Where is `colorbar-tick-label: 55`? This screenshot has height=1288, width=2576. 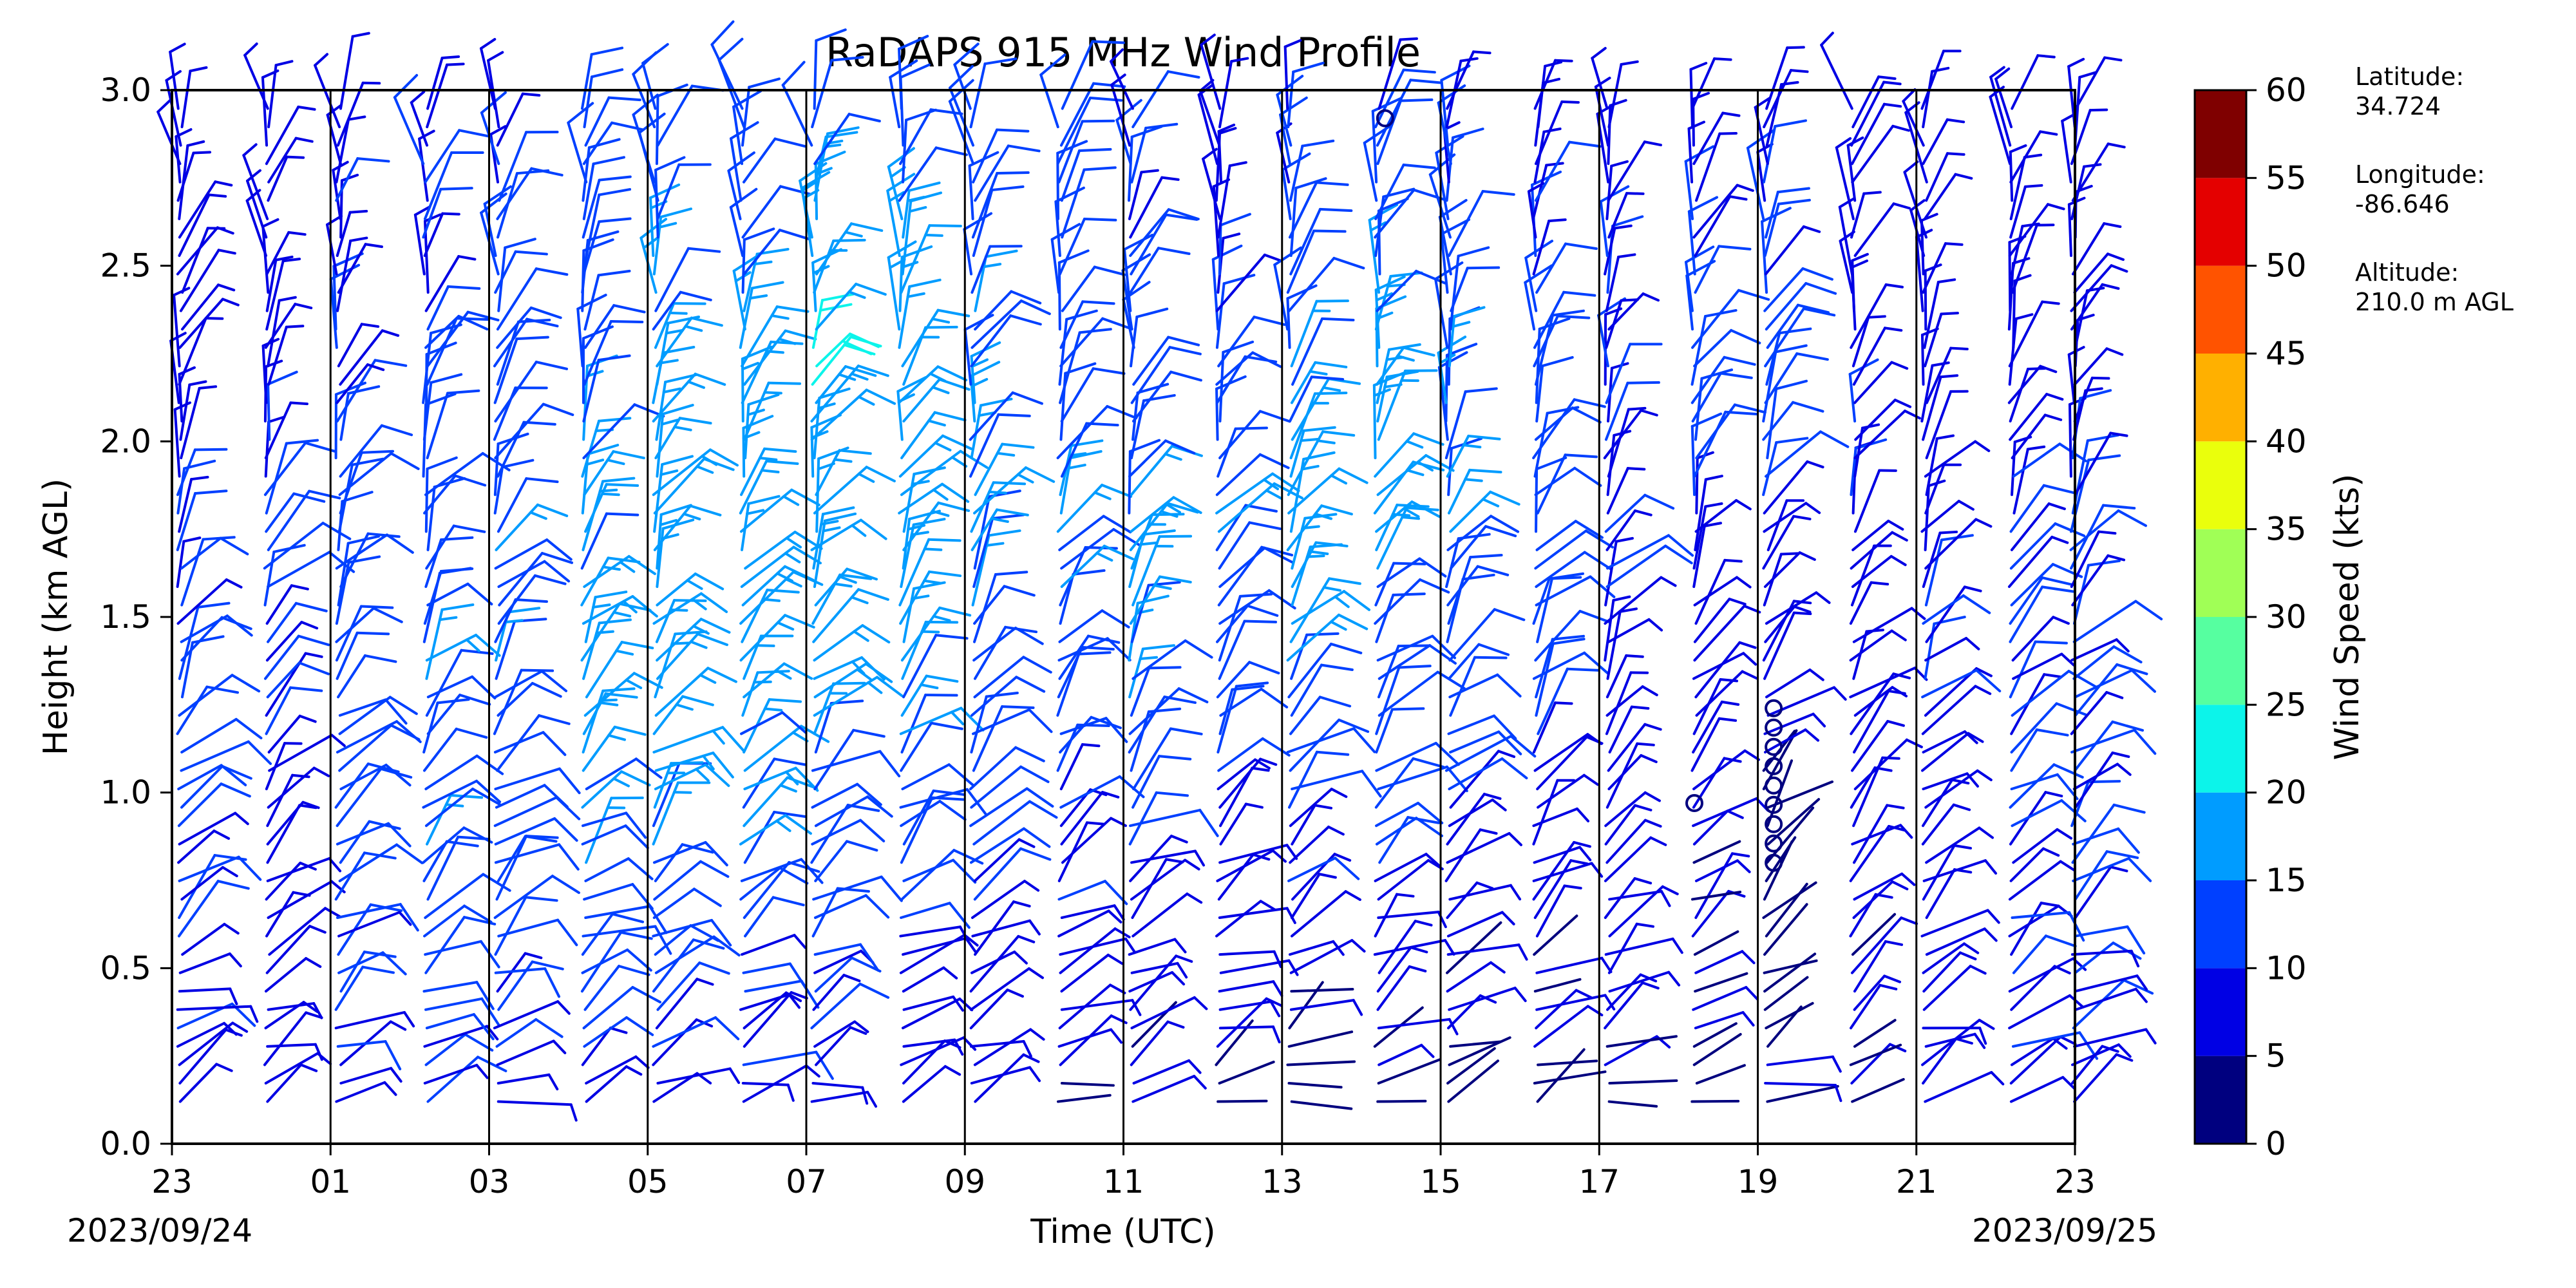 colorbar-tick-label: 55 is located at coordinates (2286, 177).